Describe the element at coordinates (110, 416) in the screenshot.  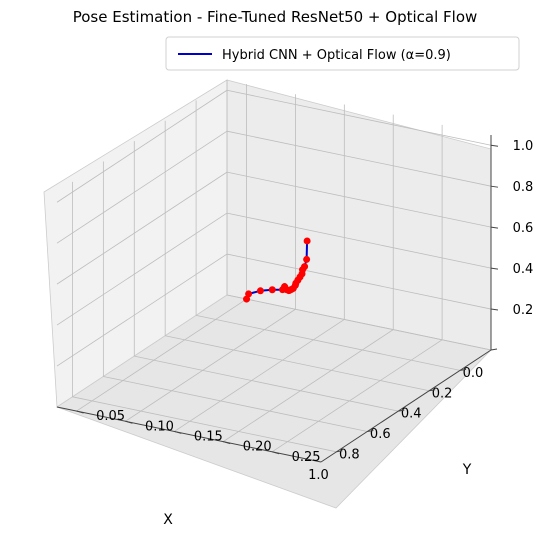
I see `y-tick-label-0: 0.05` at that location.